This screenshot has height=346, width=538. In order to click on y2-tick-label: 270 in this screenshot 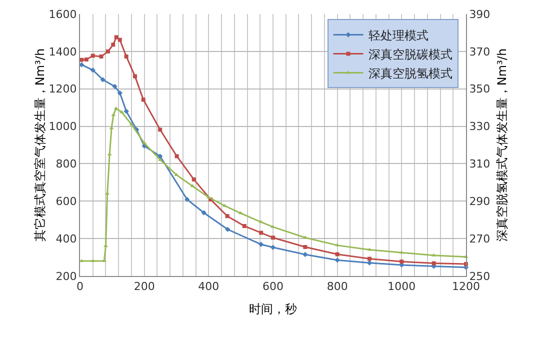, I will do `click(479, 239)`.